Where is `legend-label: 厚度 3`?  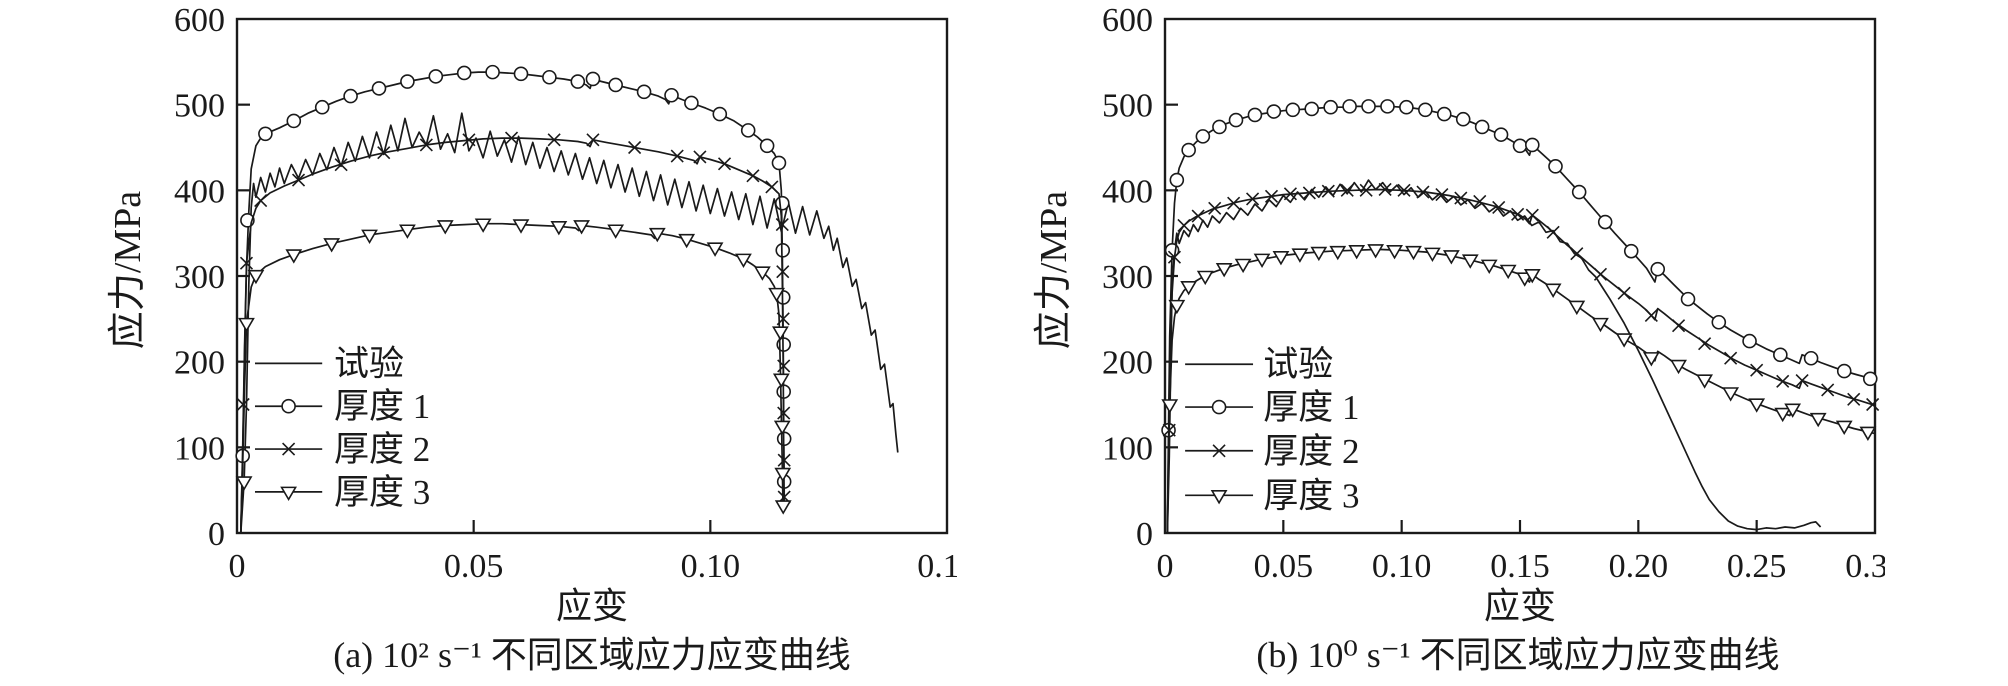 legend-label: 厚度 3 is located at coordinates (1311, 495).